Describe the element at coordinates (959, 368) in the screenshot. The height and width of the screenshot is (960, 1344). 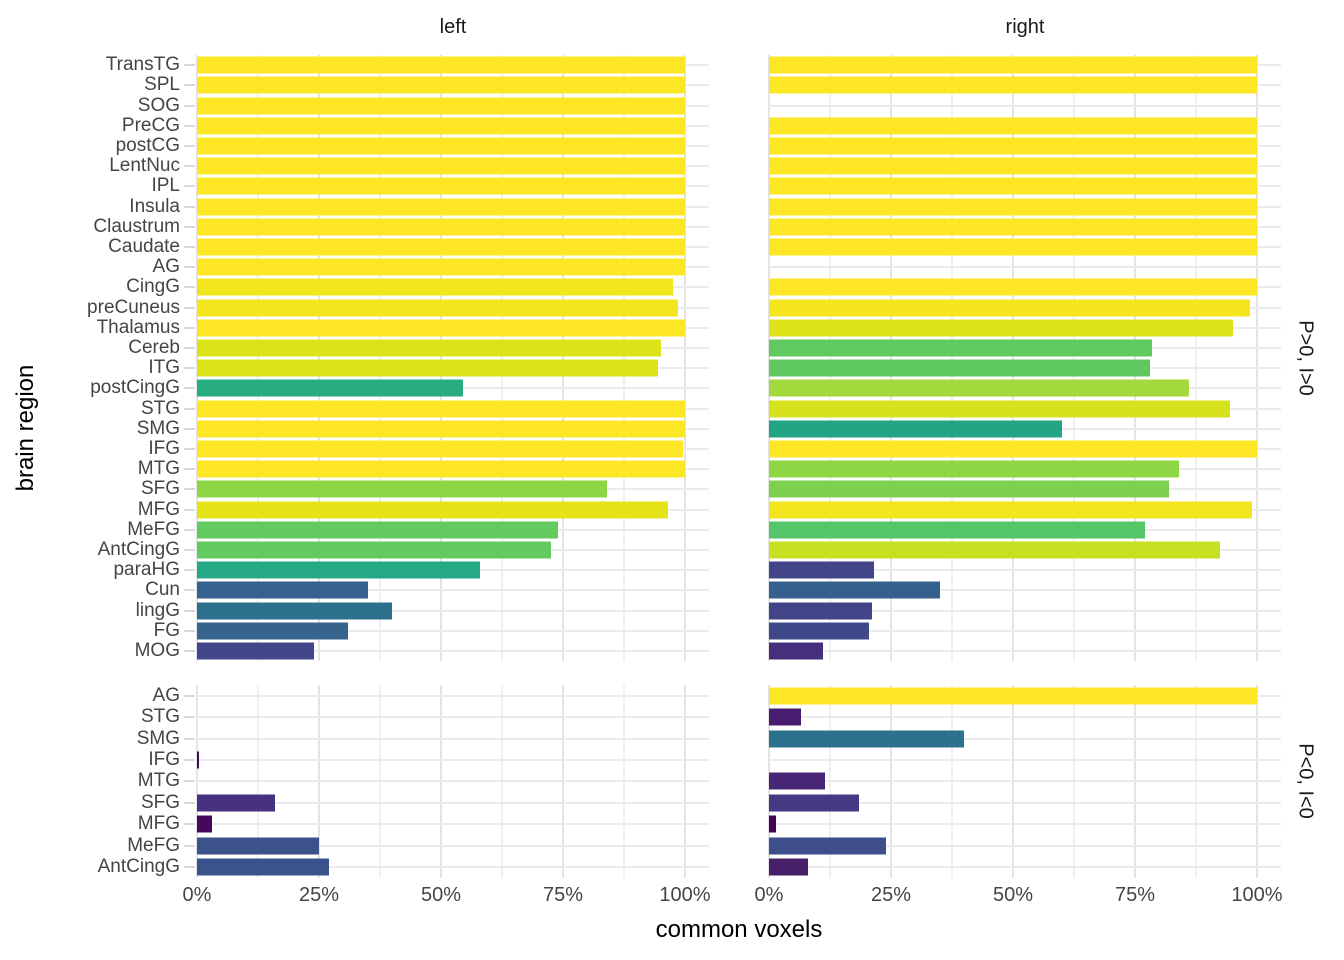
I see `bar-ITG-right` at that location.